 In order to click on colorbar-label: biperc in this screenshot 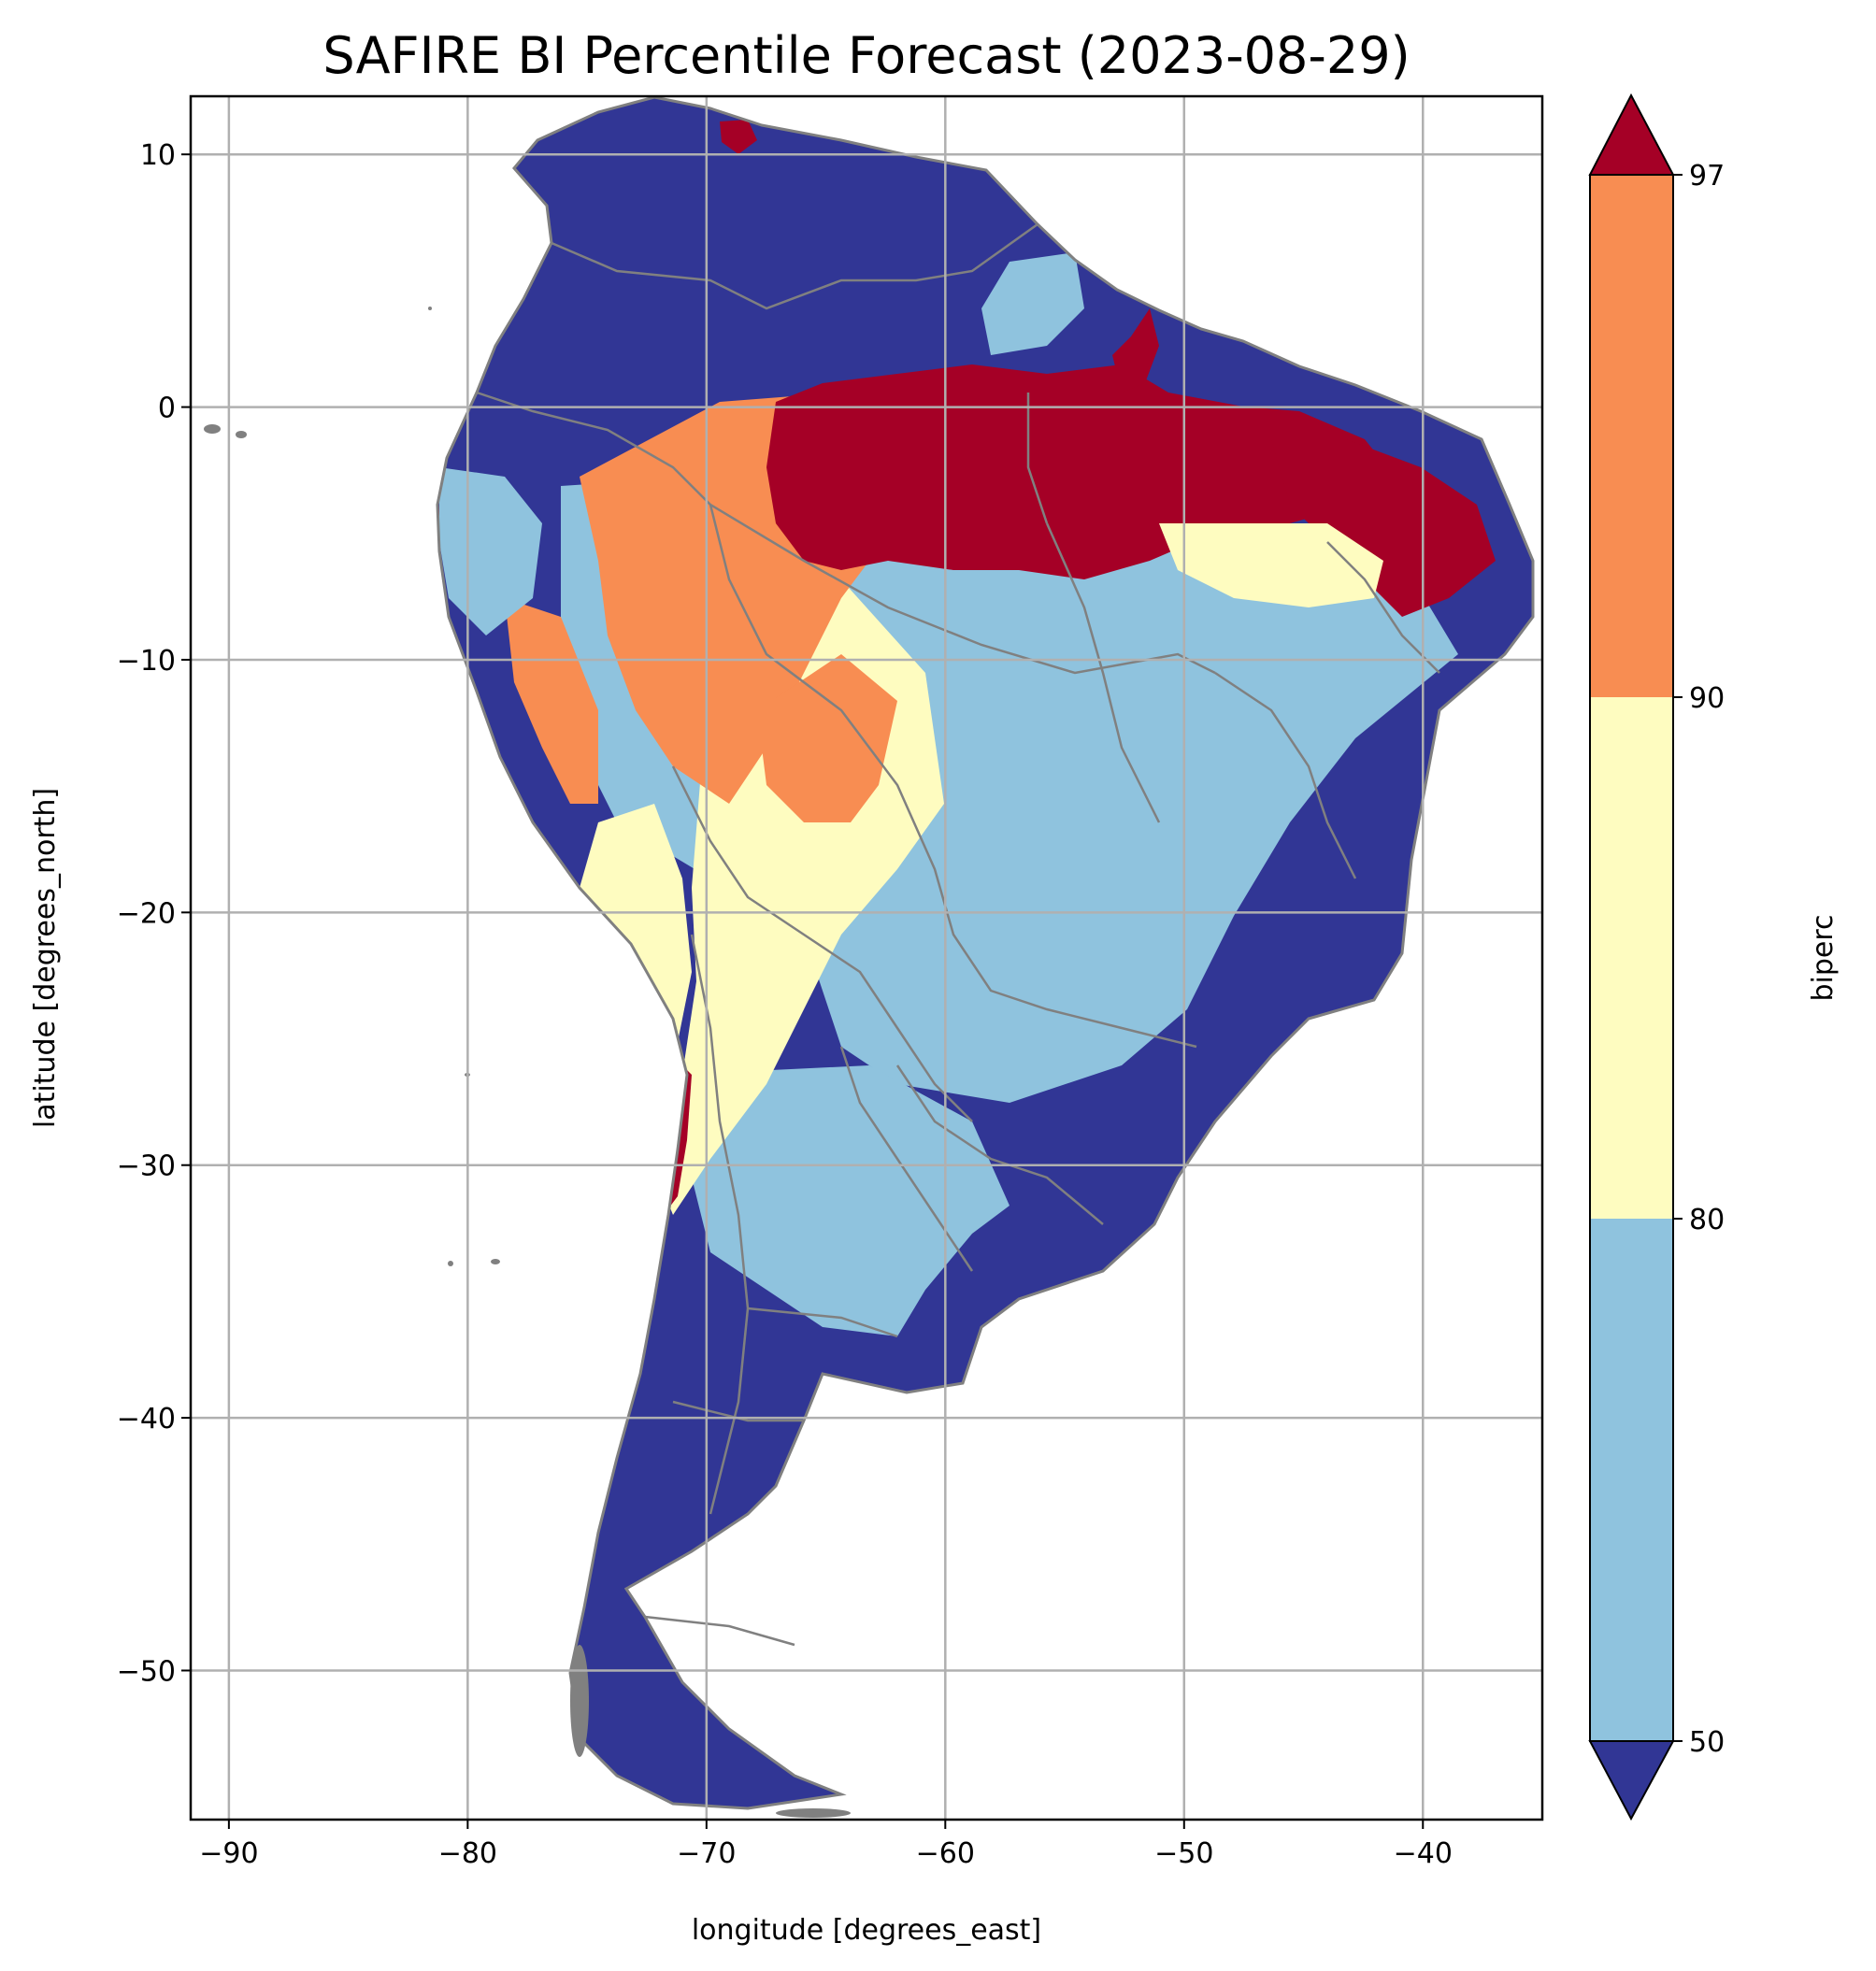, I will do `click(1824, 957)`.